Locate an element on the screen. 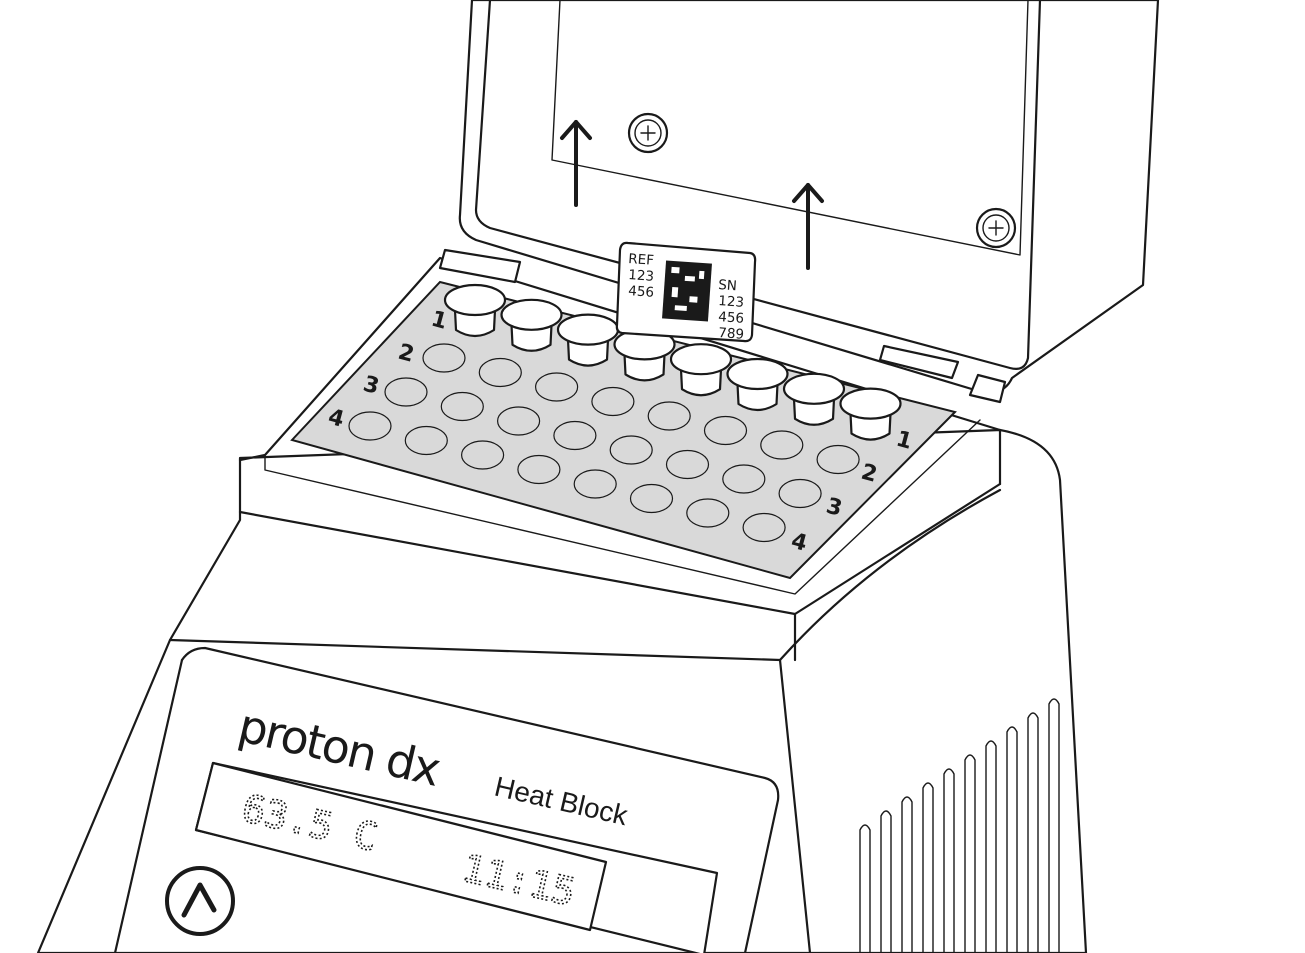 This screenshot has width=1305, height=953. data-matrix-icon is located at coordinates (687, 291).